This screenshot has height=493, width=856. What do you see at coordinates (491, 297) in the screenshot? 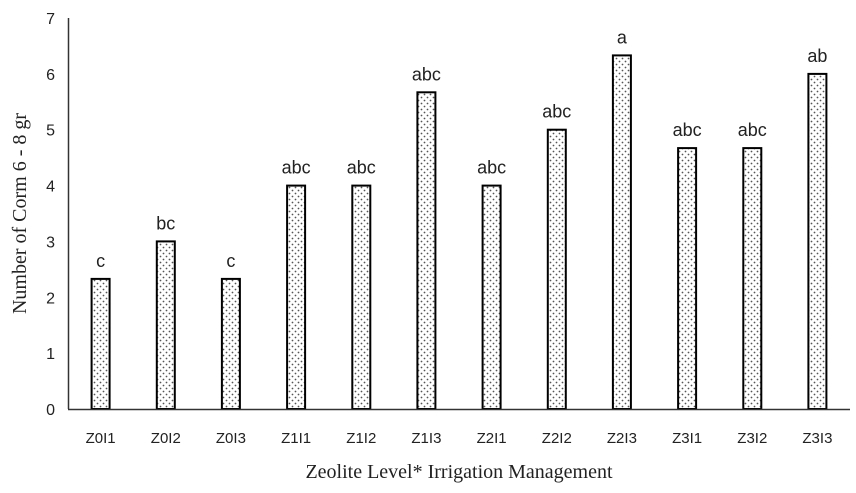
I see `bar-z2i1` at bounding box center [491, 297].